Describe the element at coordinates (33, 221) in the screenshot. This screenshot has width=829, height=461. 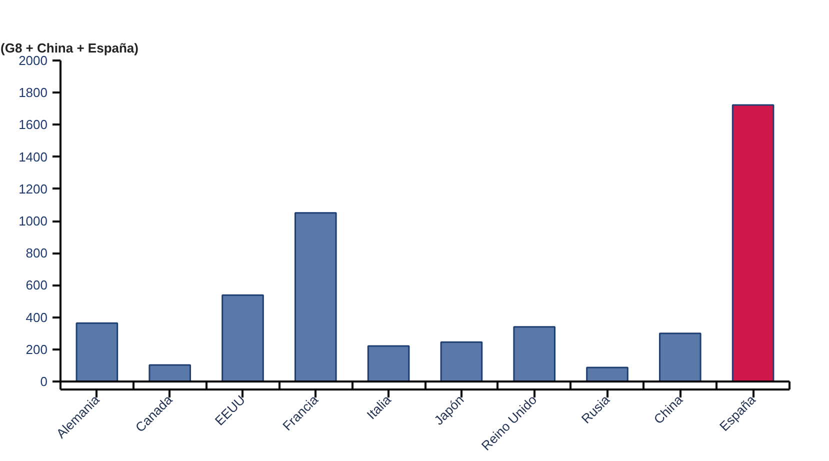
I see `y-tick-label: 1000` at that location.